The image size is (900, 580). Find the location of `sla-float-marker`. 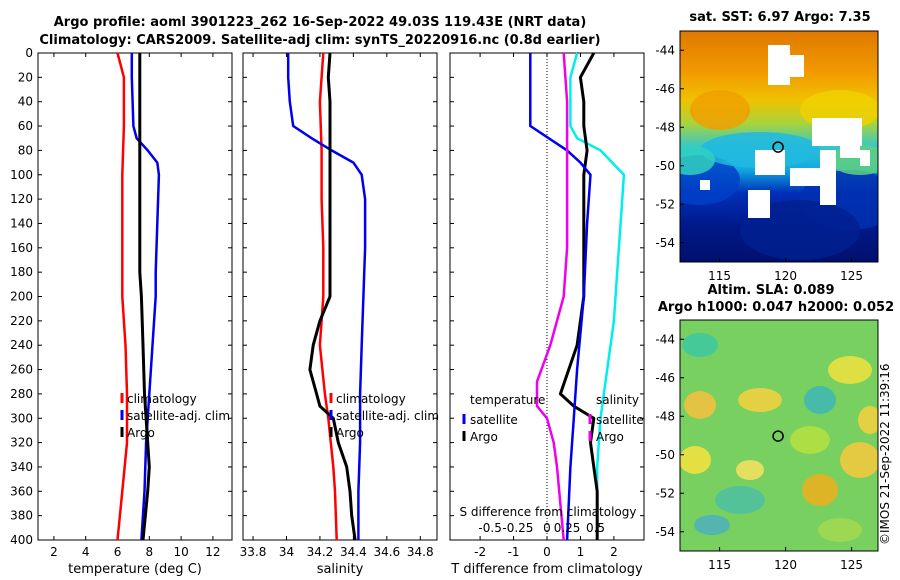

sla-float-marker is located at coordinates (778, 436).